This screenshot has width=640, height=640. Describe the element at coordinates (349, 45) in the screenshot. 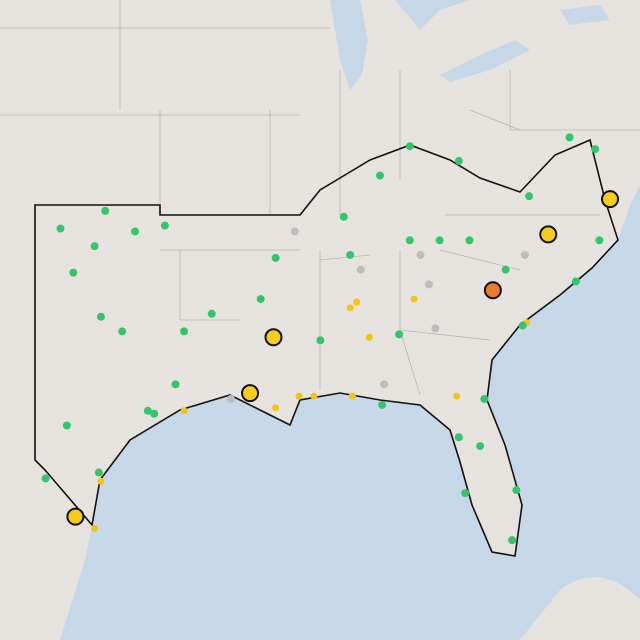

I see `lake-michigan` at that location.